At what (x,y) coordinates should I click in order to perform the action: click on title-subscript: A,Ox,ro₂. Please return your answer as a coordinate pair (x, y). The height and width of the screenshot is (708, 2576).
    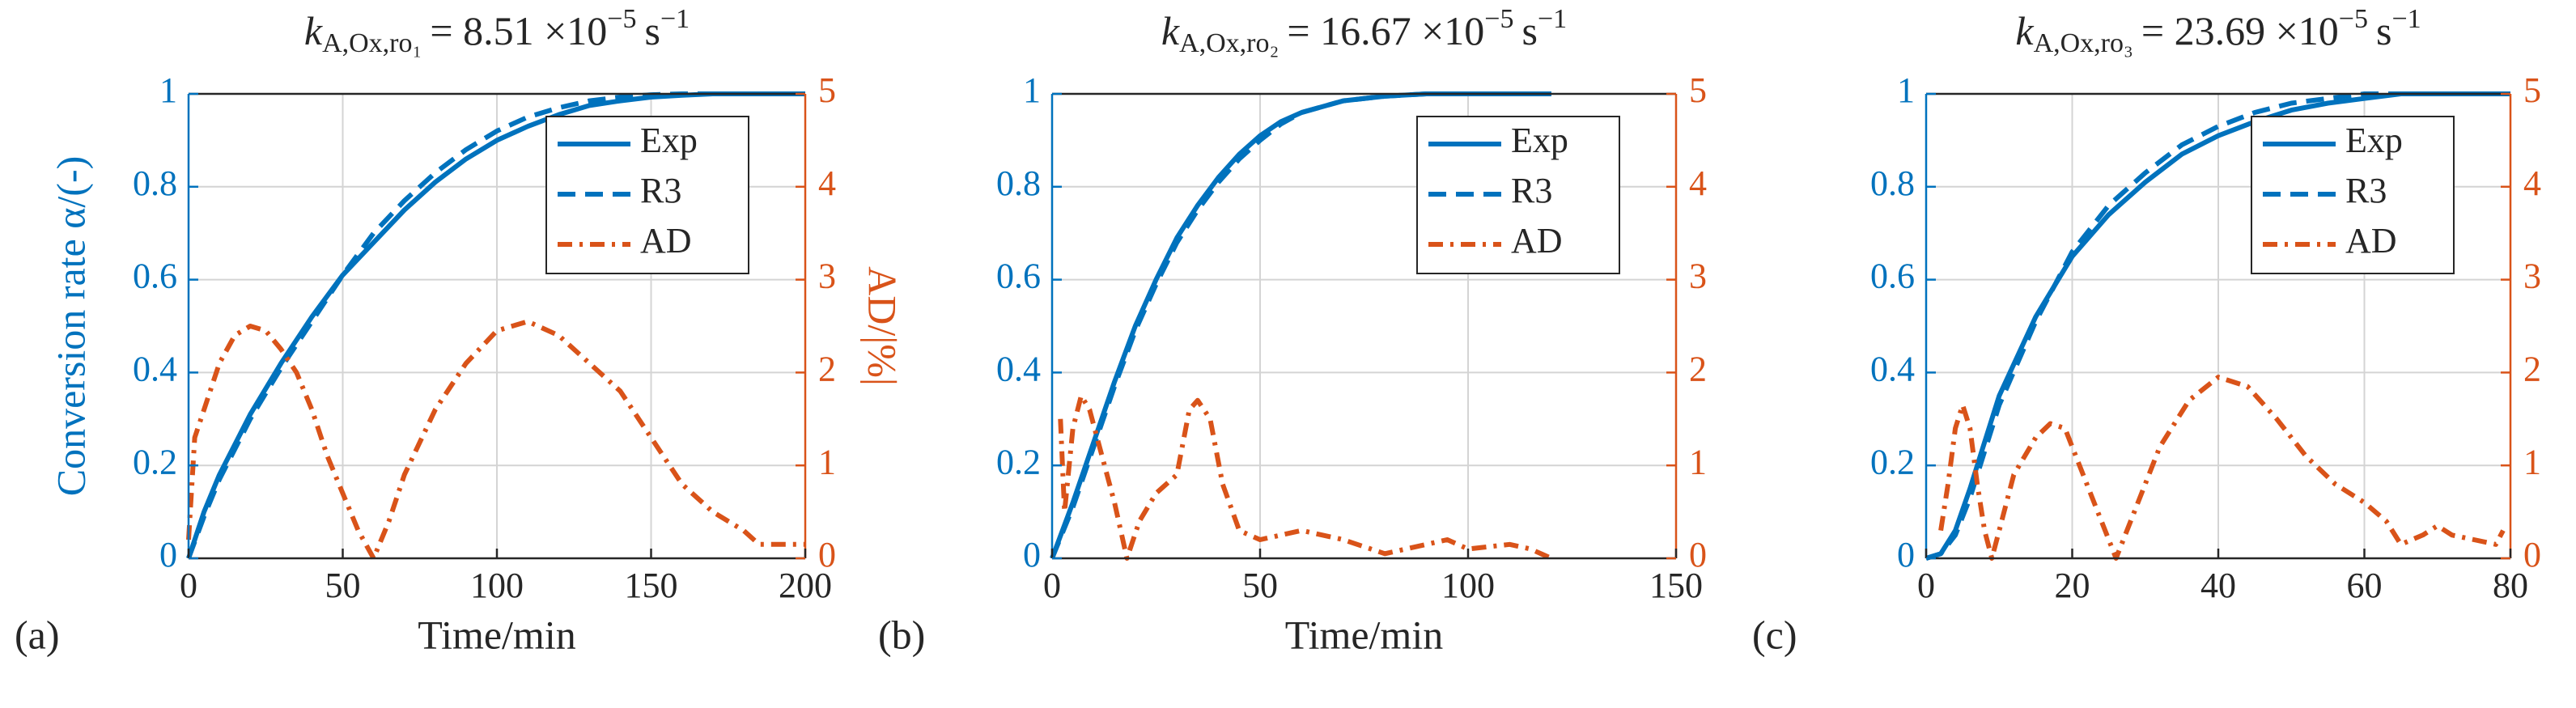
    Looking at the image, I should click on (1229, 43).